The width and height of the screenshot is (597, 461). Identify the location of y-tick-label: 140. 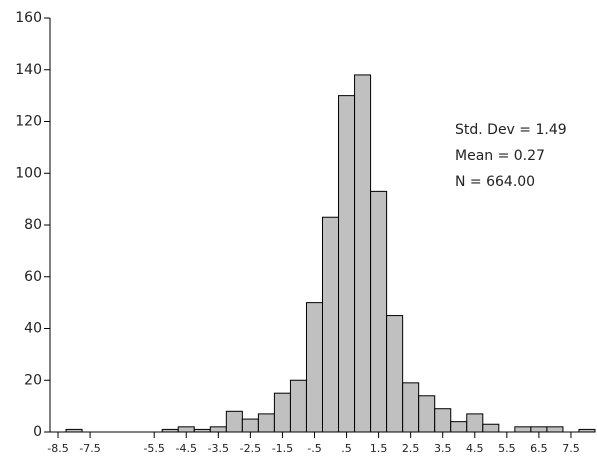
(28, 70).